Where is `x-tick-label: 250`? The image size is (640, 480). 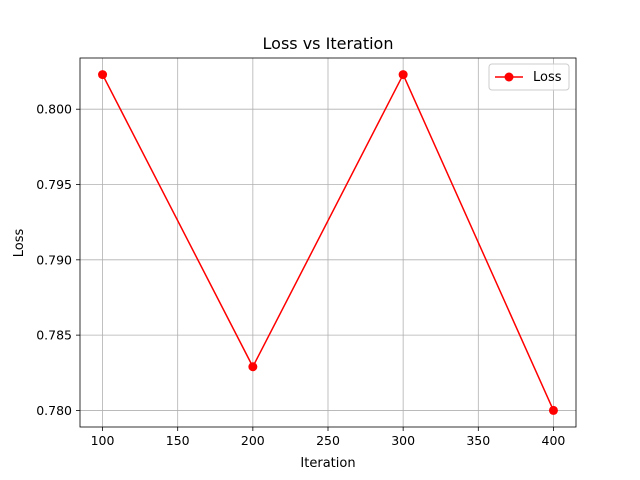
x-tick-label: 250 is located at coordinates (328, 440).